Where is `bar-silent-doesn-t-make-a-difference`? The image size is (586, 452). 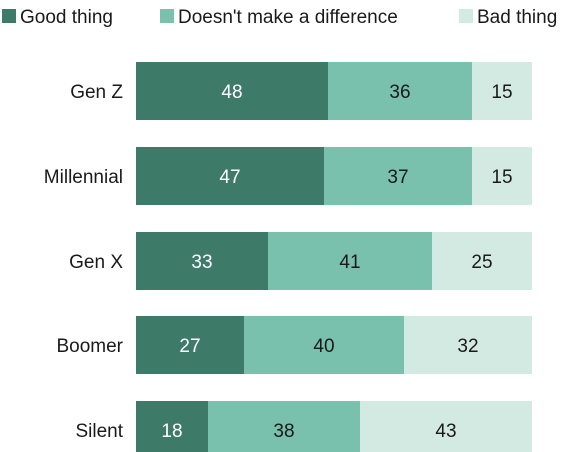 bar-silent-doesn-t-make-a-difference is located at coordinates (284, 426).